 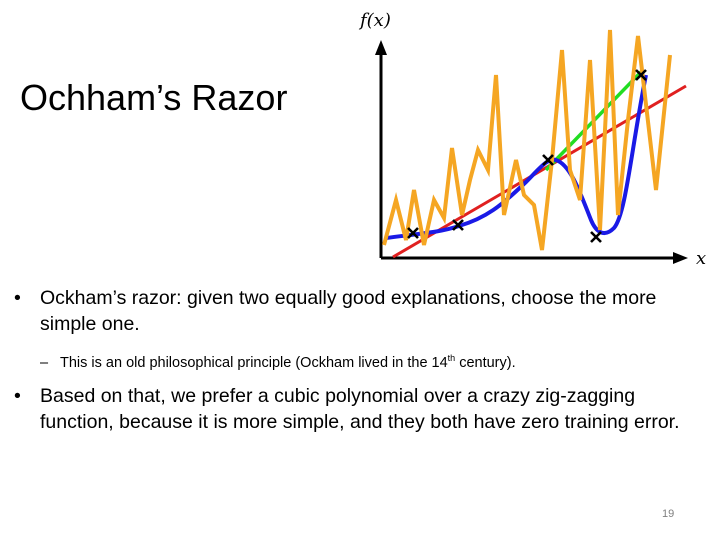 What do you see at coordinates (374, 20) in the screenshot?
I see `y-axis-label: f(x)` at bounding box center [374, 20].